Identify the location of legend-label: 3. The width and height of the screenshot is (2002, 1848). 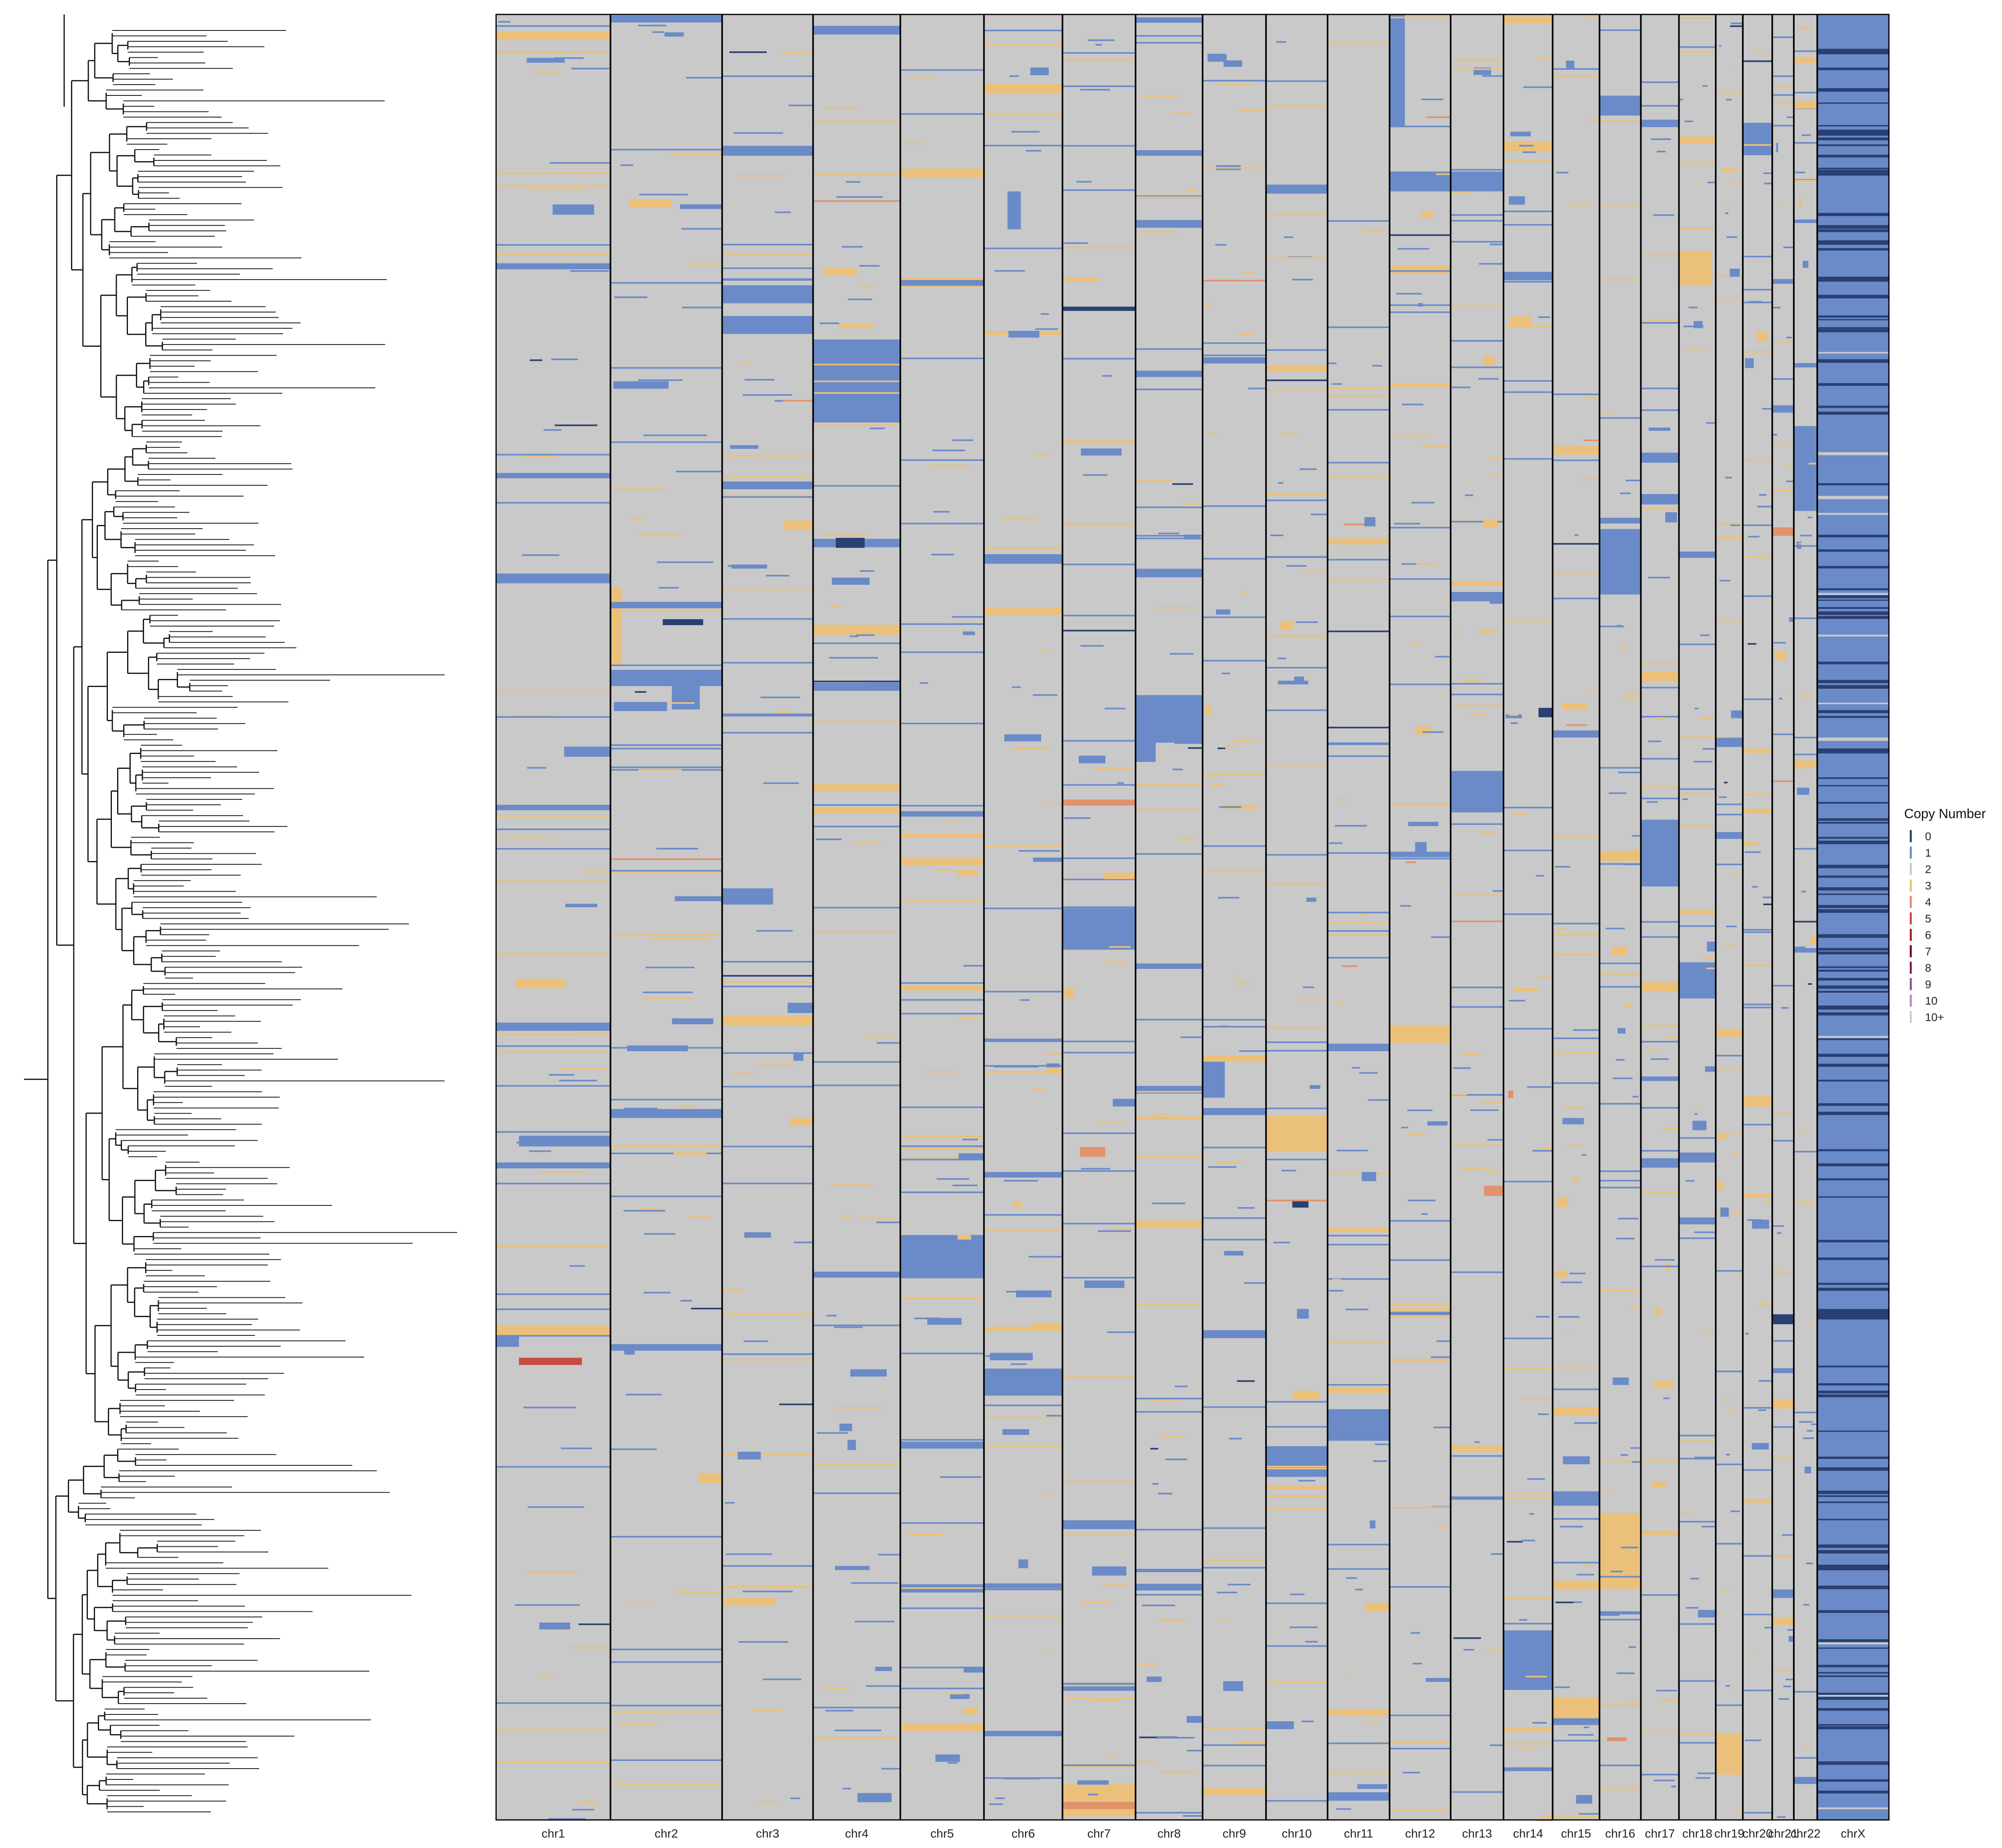
(1928, 885).